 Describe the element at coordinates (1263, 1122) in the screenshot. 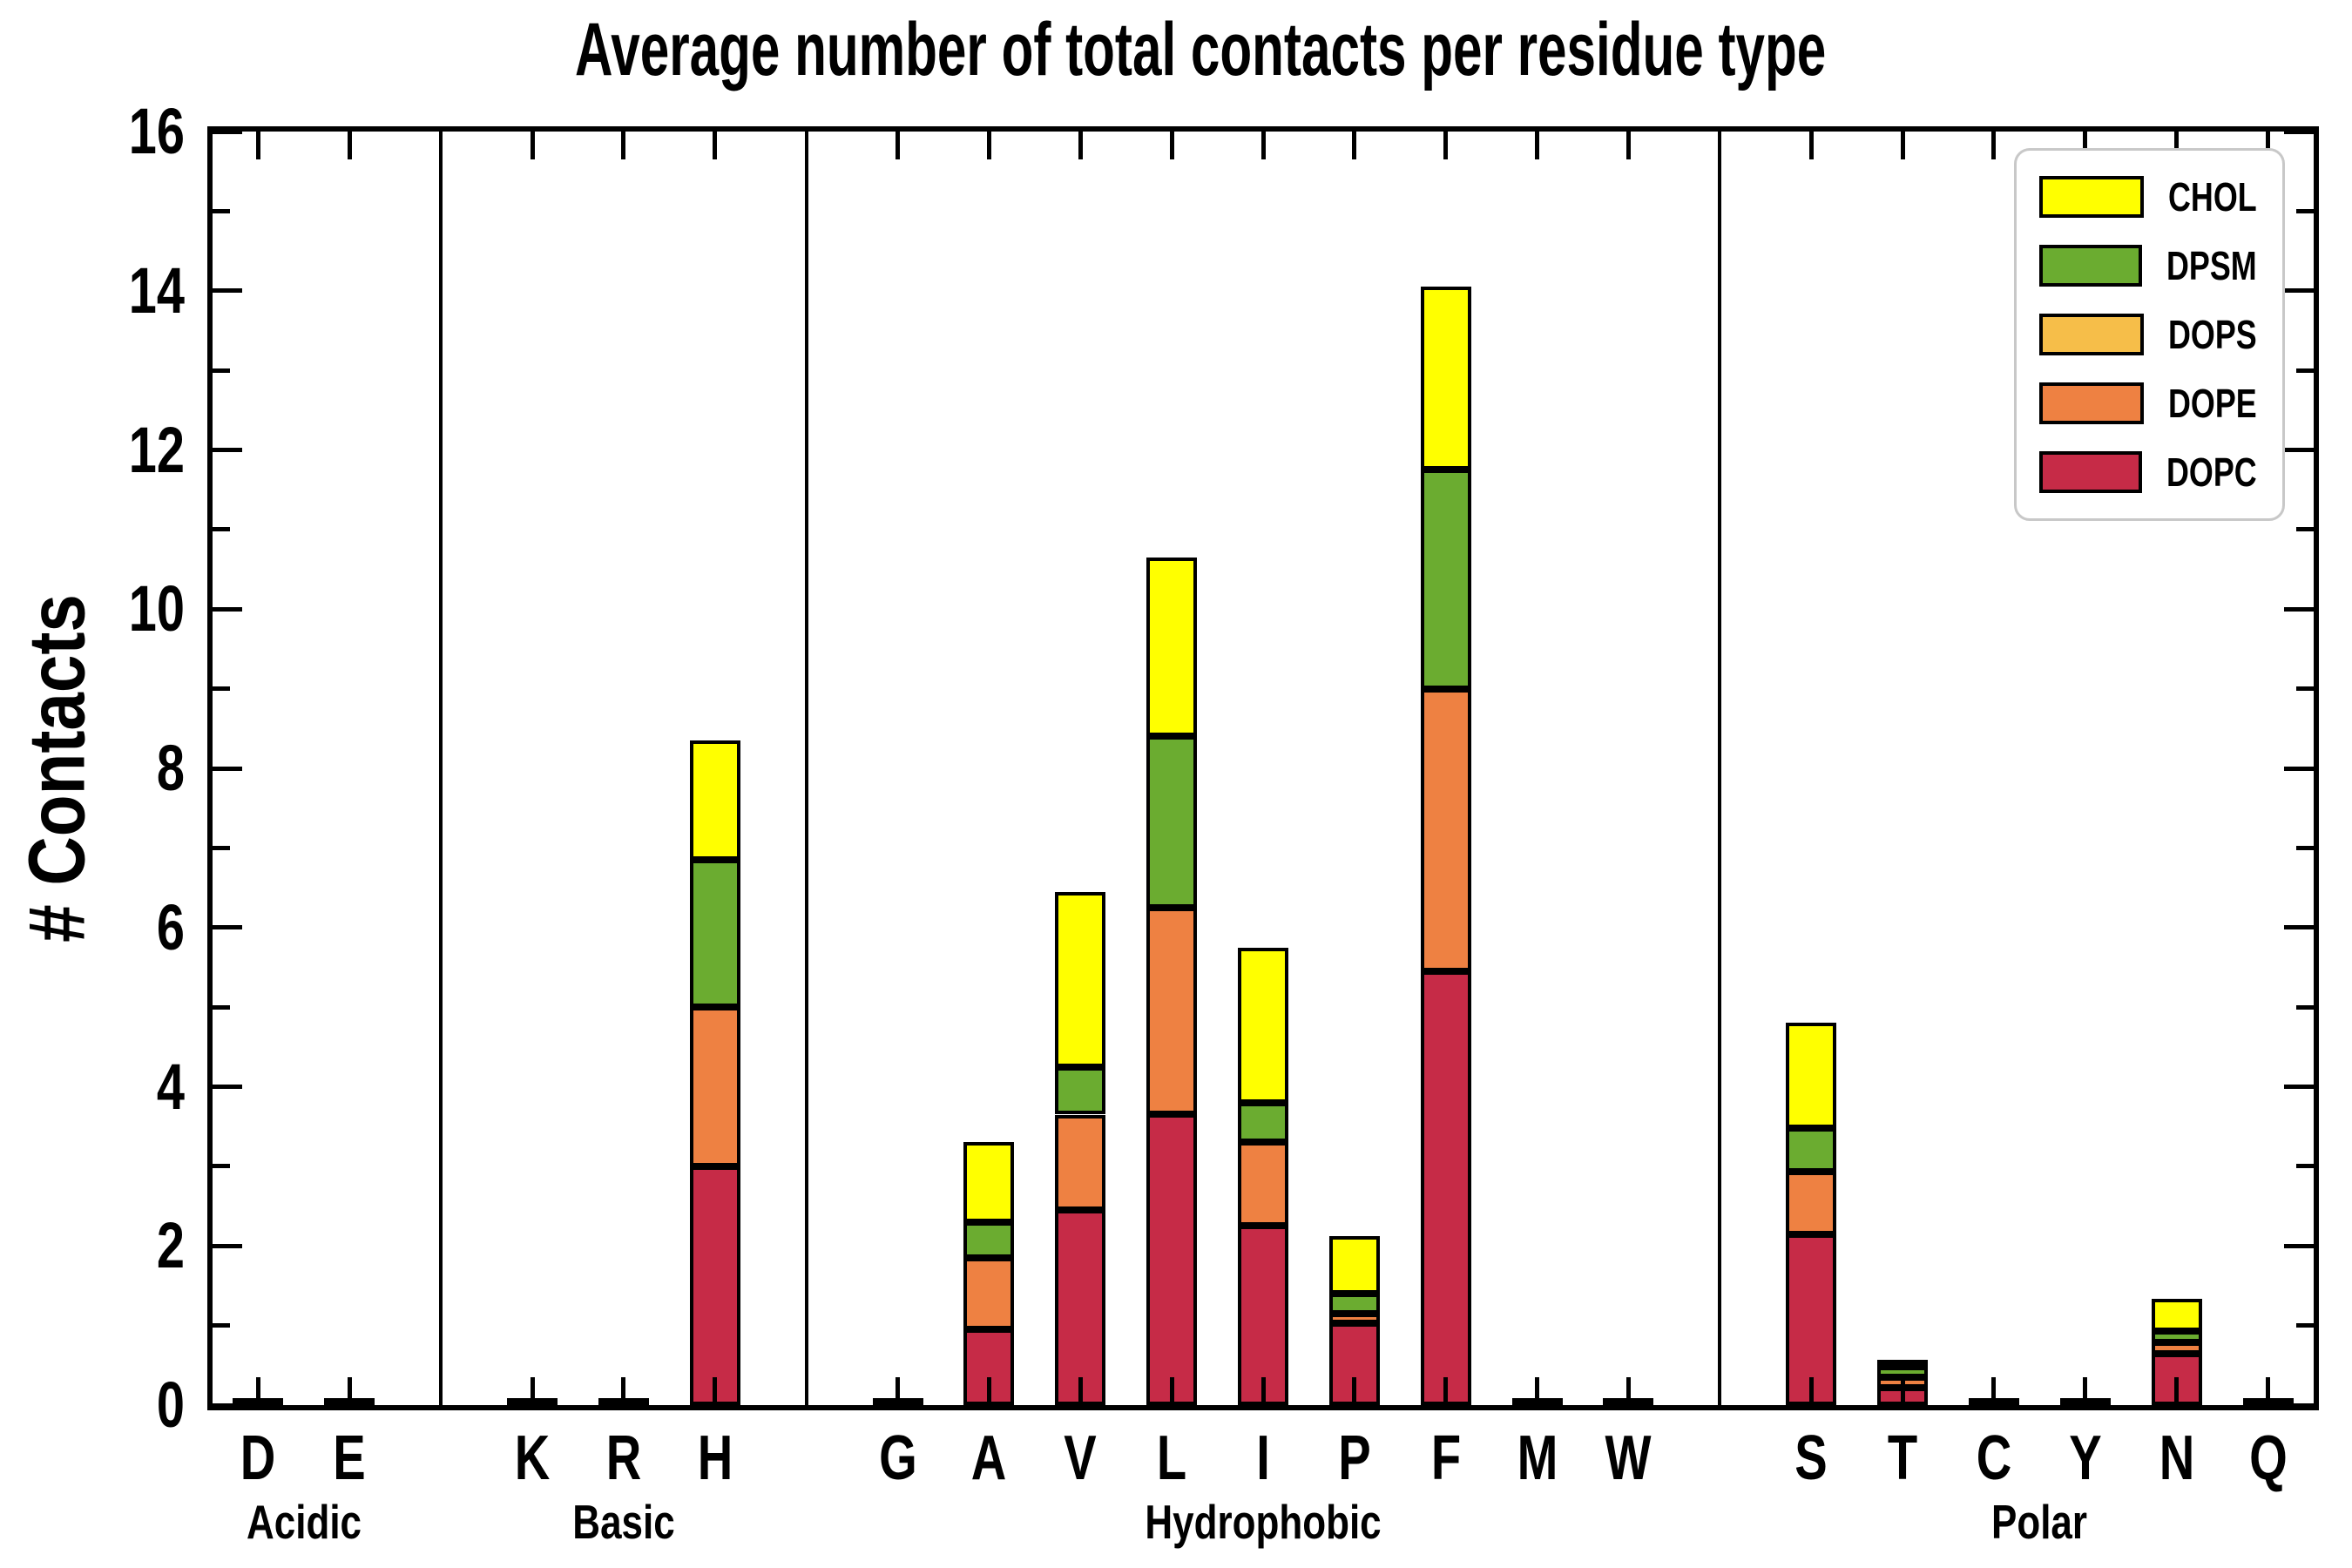

I see `bar-segment-I-DPSM` at that location.